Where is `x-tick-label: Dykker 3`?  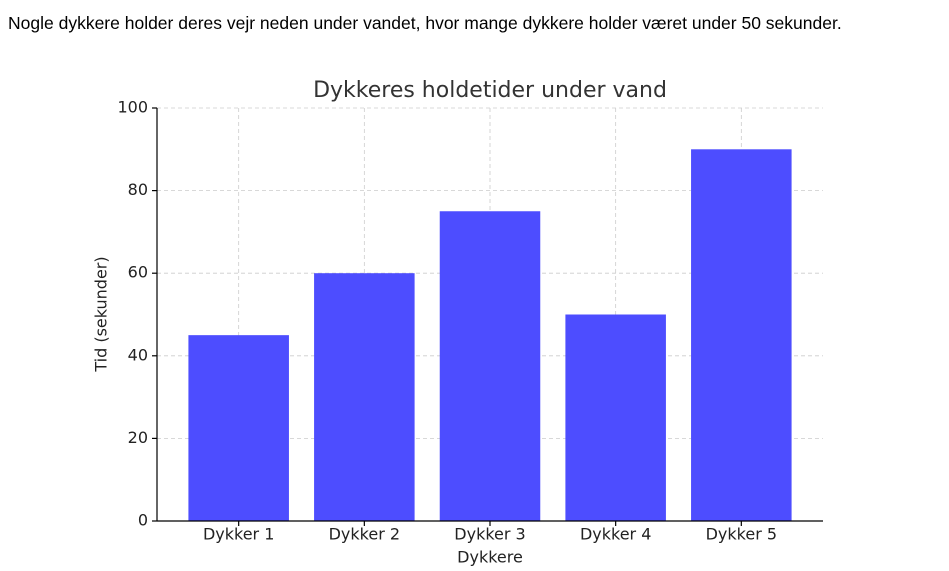 x-tick-label: Dykker 3 is located at coordinates (489, 534).